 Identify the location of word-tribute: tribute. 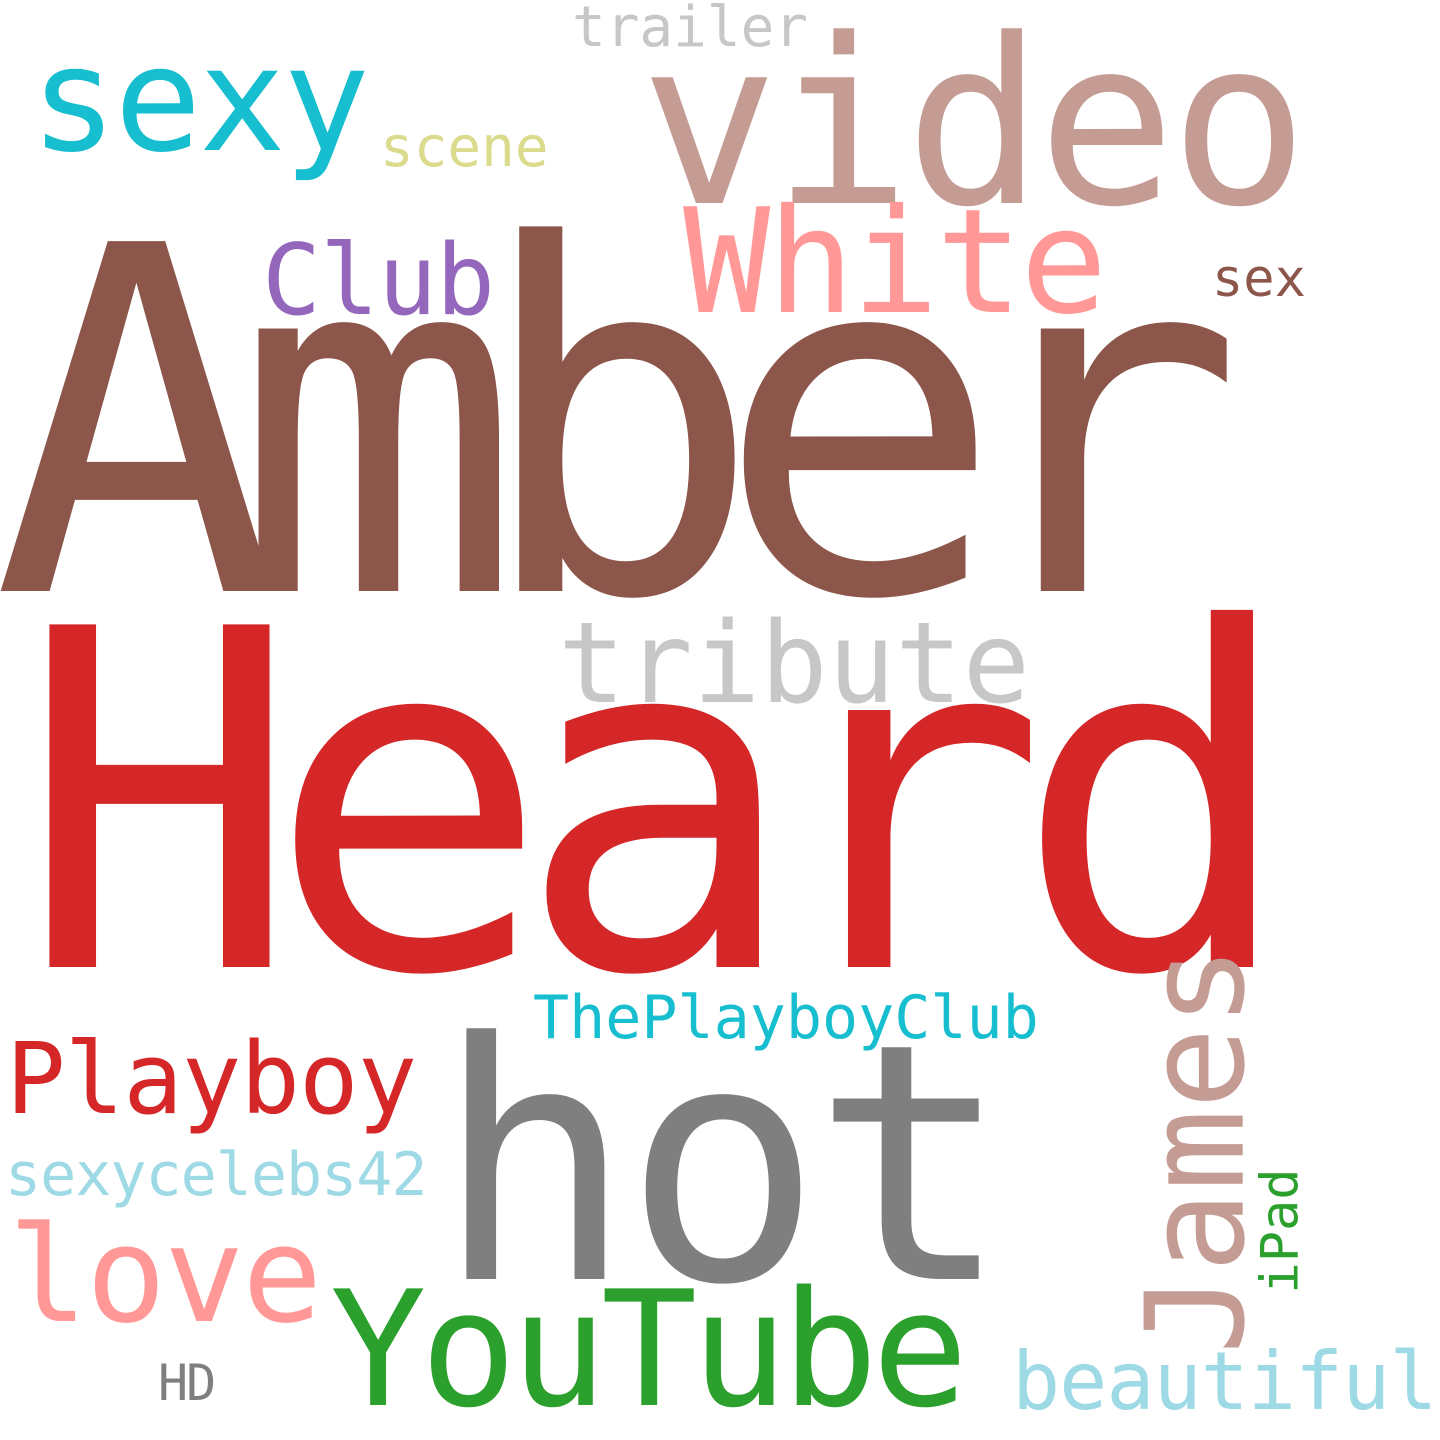
(794, 664).